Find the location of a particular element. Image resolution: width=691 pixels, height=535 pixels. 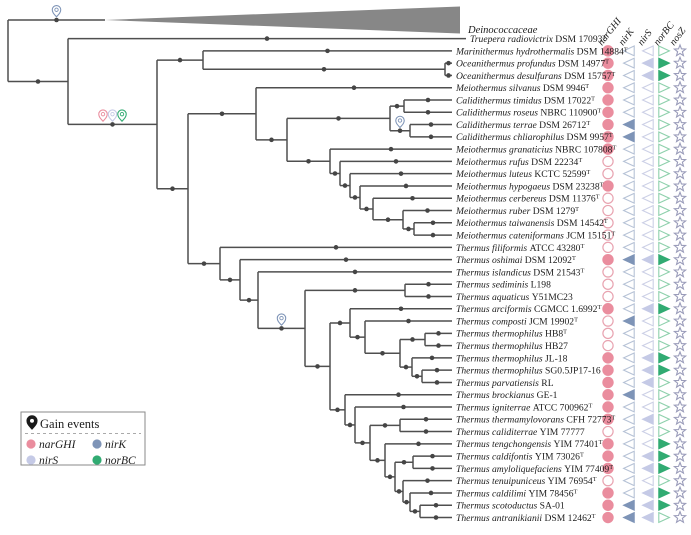

legend-label-nirK: nirK is located at coordinates (116, 445).